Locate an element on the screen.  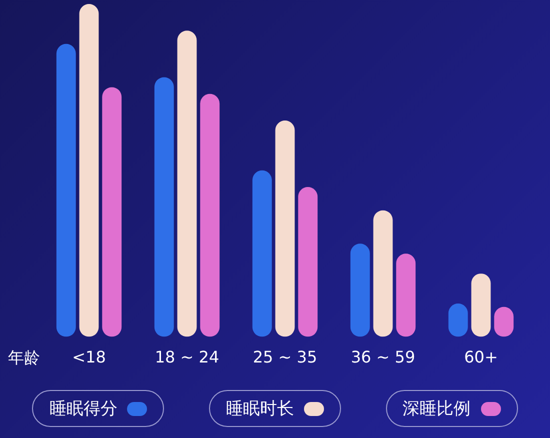
x-tick-label: <18 is located at coordinates (89, 357).